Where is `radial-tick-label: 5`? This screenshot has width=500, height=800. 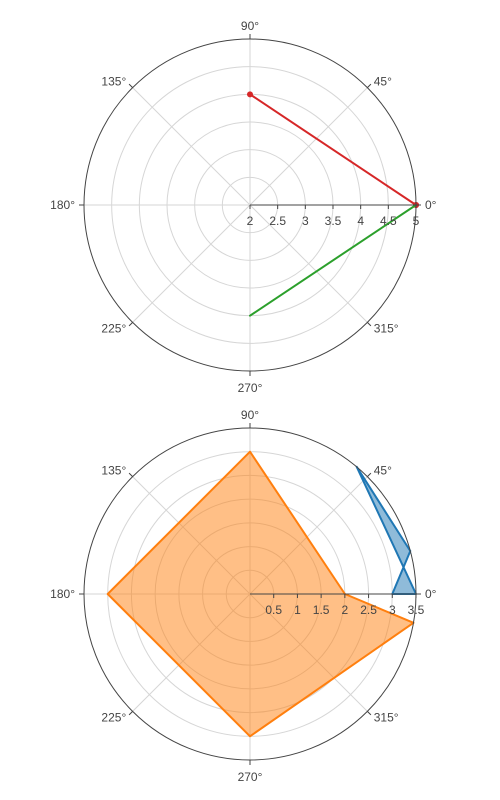 radial-tick-label: 5 is located at coordinates (416, 221).